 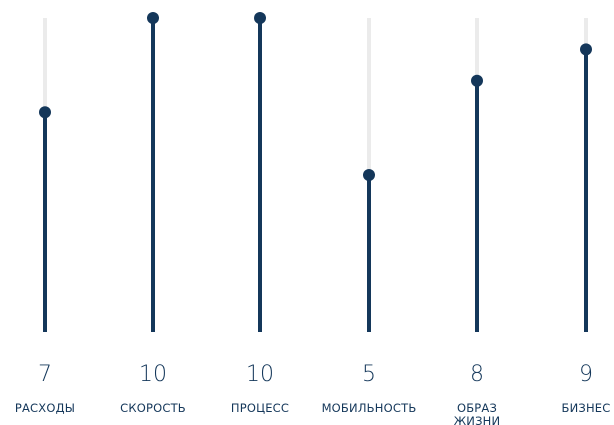 I want to click on category-label: СКОРОСТЬ, so click(x=153, y=408).